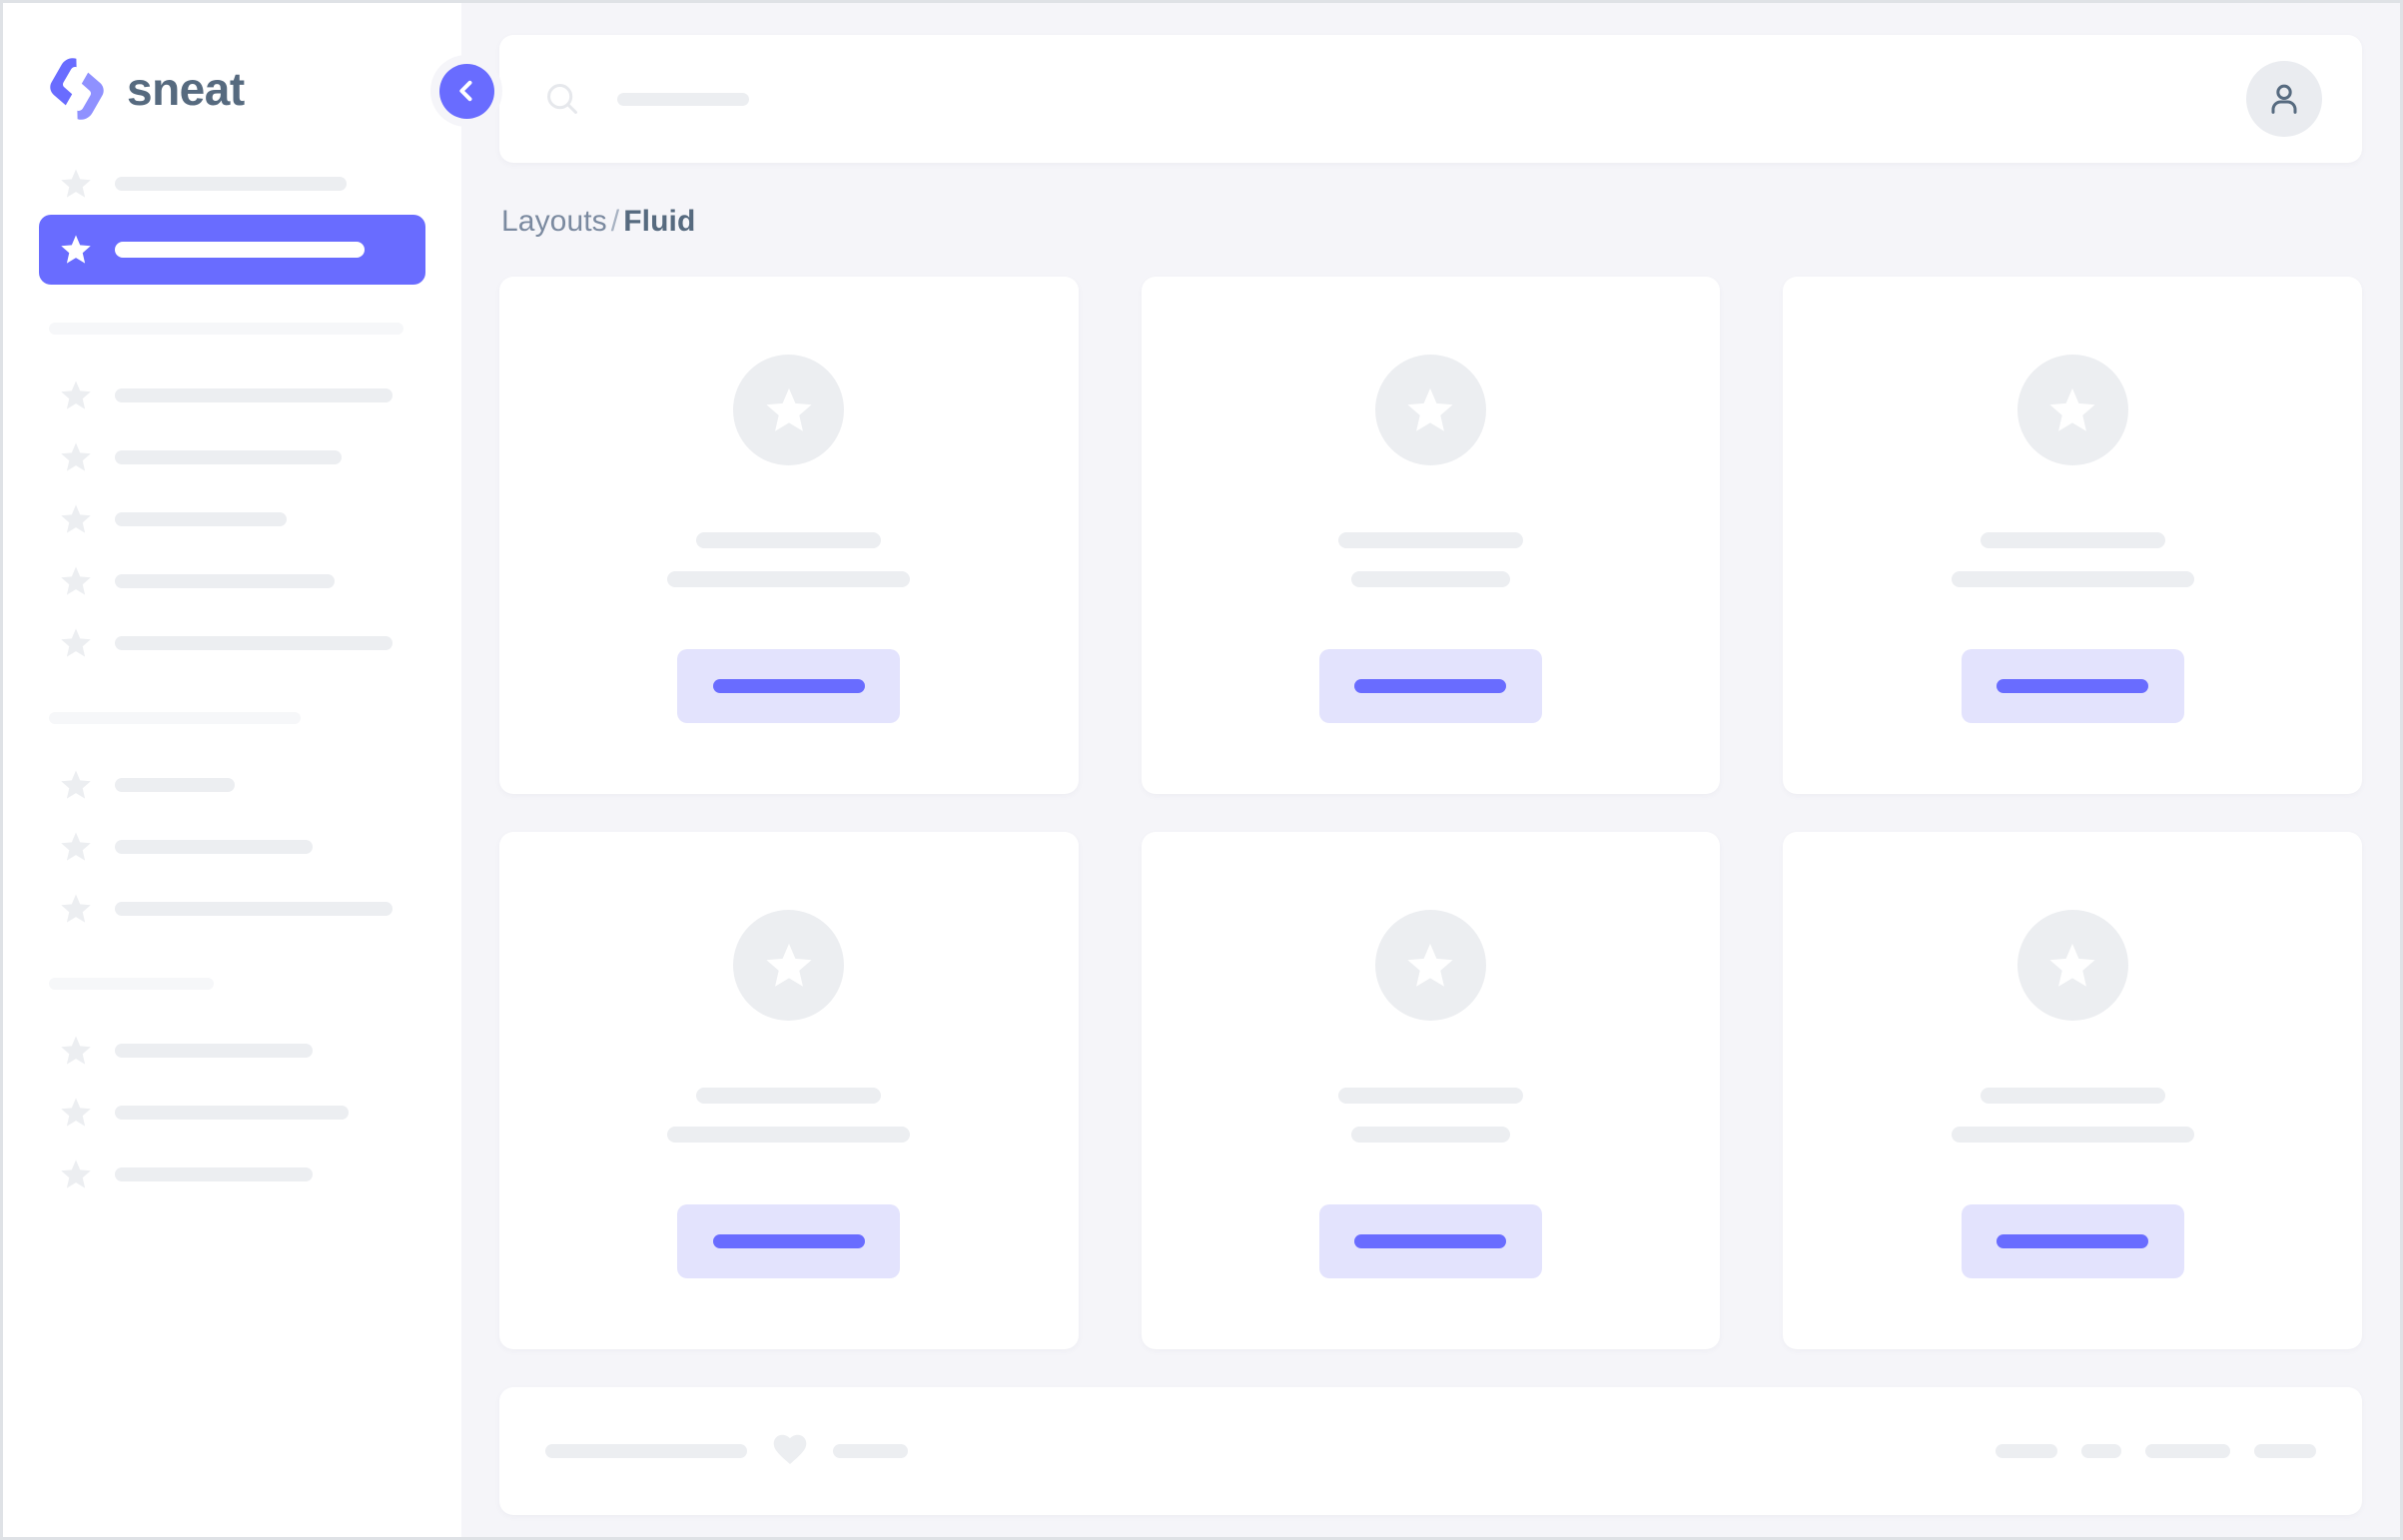  I want to click on footer-right-group, so click(2156, 1451).